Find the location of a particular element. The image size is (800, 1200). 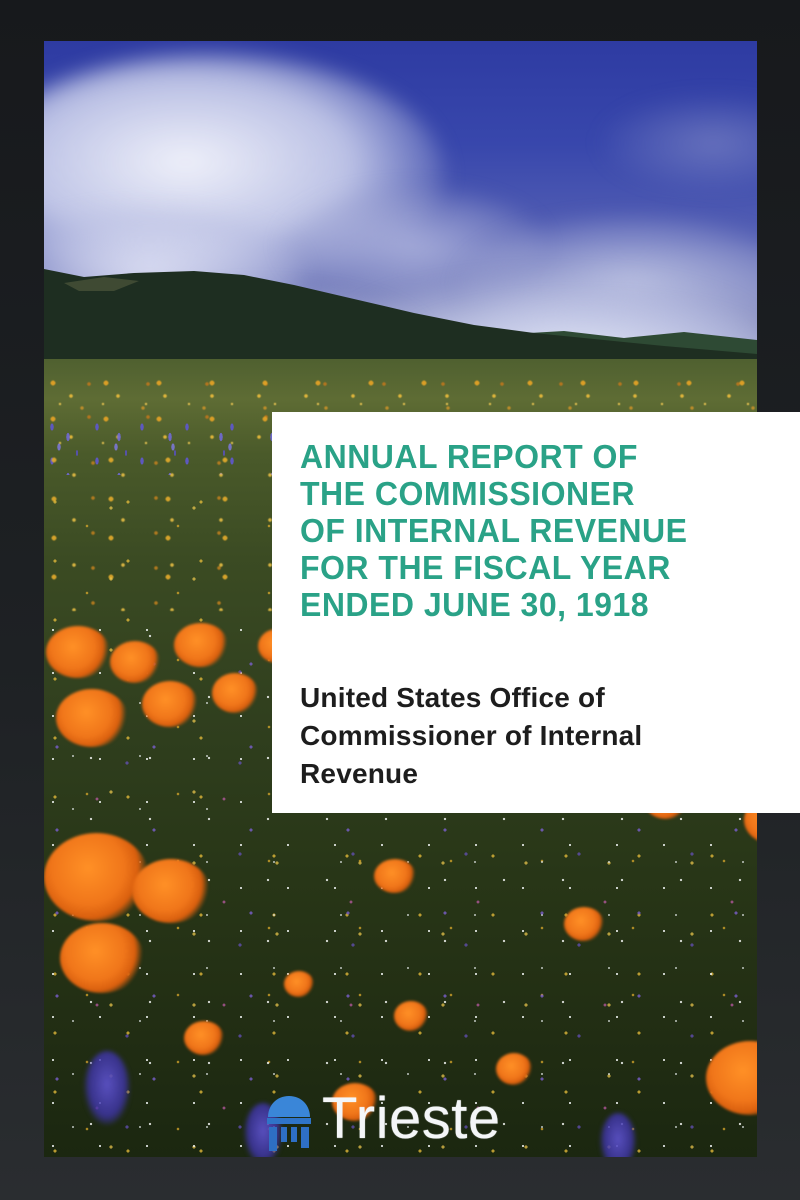

book-title-line: FOR THE FISCAL YEAR is located at coordinates (485, 567).